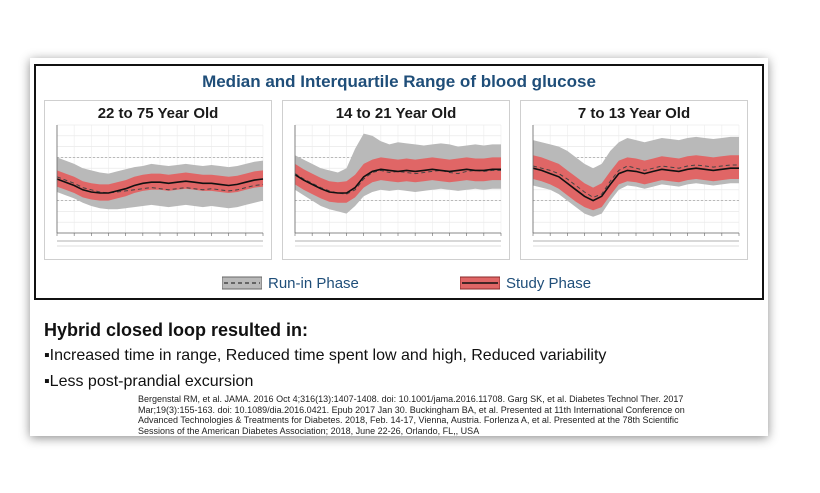 This screenshot has width=820, height=493. I want to click on conclusion-heading: Hybrid closed loop resulted in:, so click(176, 330).